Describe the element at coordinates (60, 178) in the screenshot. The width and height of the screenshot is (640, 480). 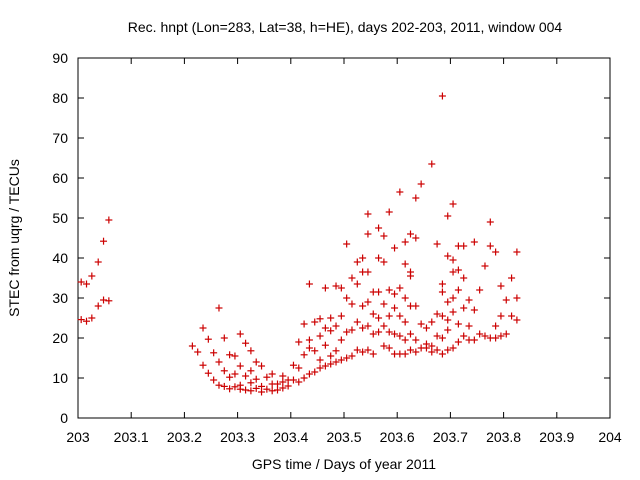
I see `y-tick-label: 60` at that location.